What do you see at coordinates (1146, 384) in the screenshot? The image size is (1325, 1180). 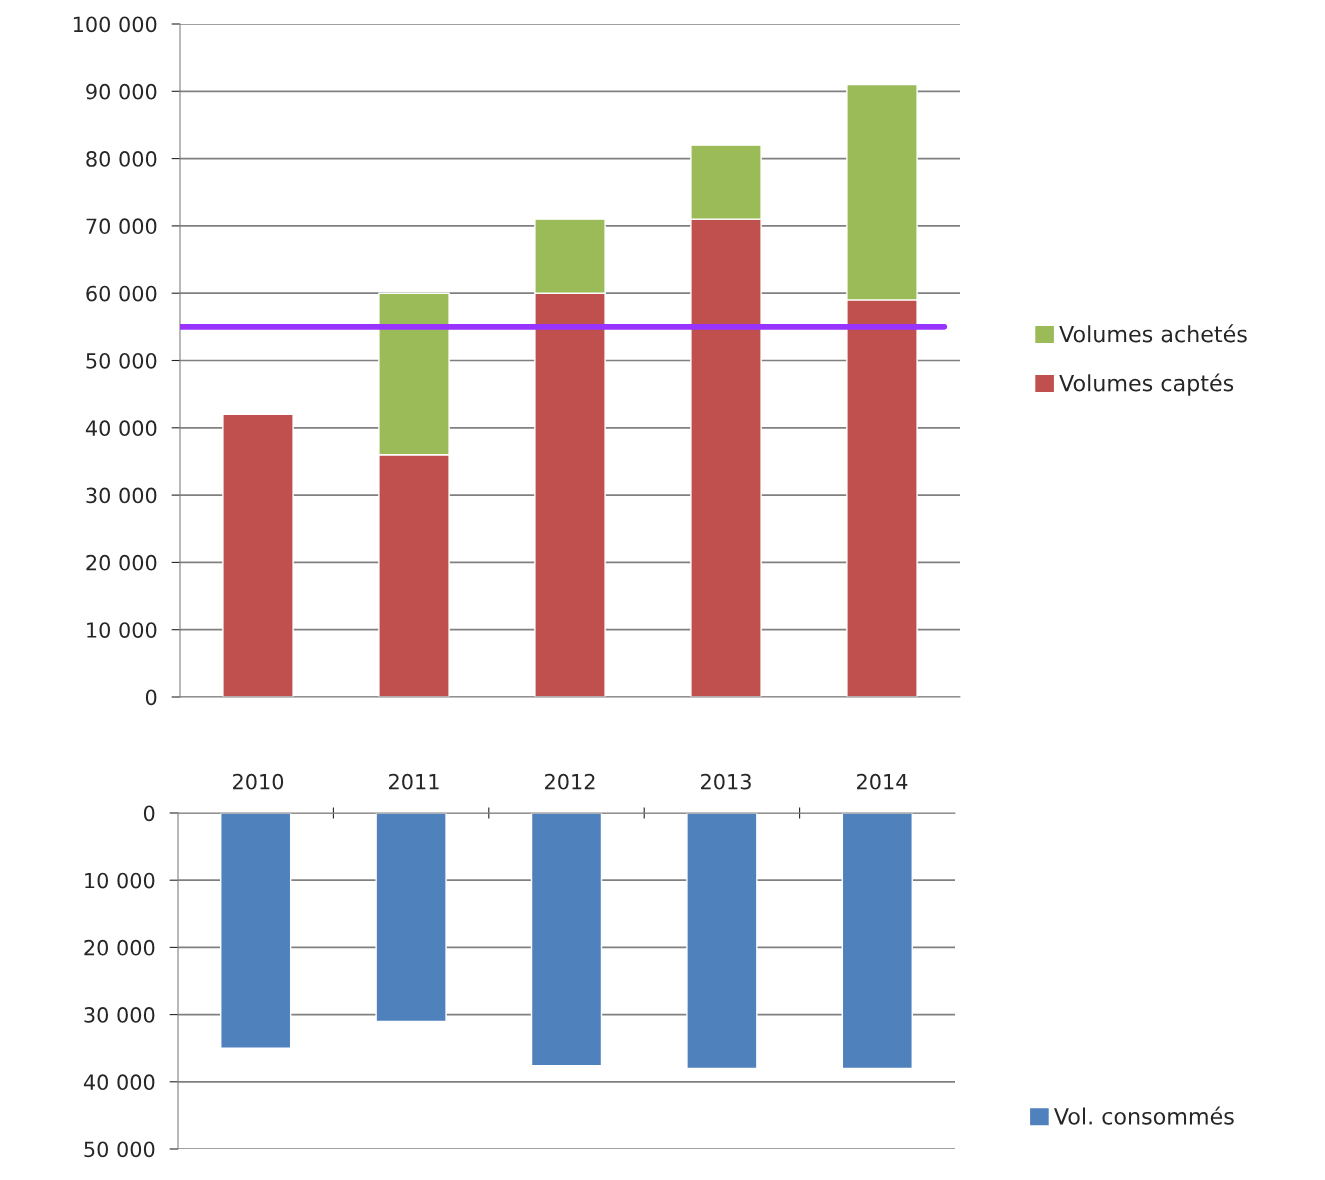 I see `legend-label: Volumes captés` at bounding box center [1146, 384].